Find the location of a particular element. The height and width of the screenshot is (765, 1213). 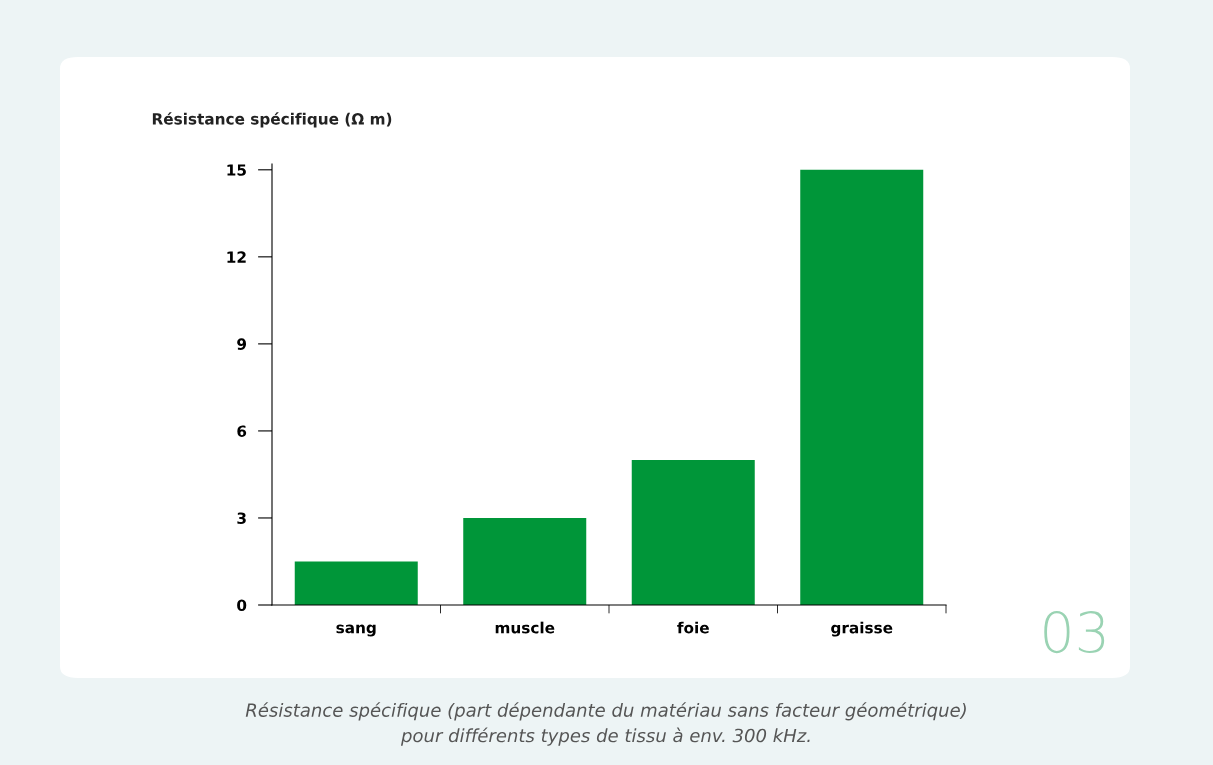

text: 03 is located at coordinates (1074, 632).